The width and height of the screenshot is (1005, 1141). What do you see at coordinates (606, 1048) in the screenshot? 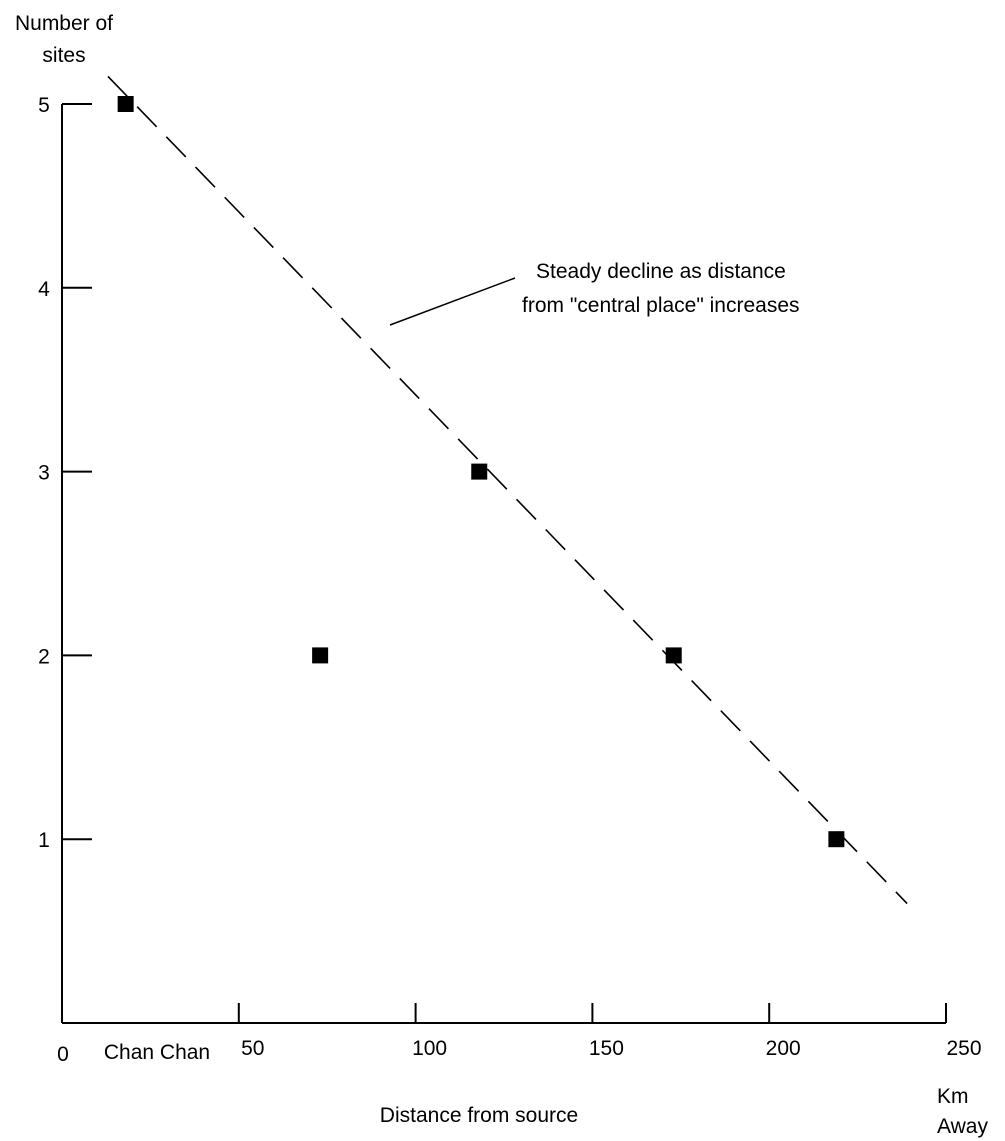
I see `x-tick-label-150: 150` at bounding box center [606, 1048].